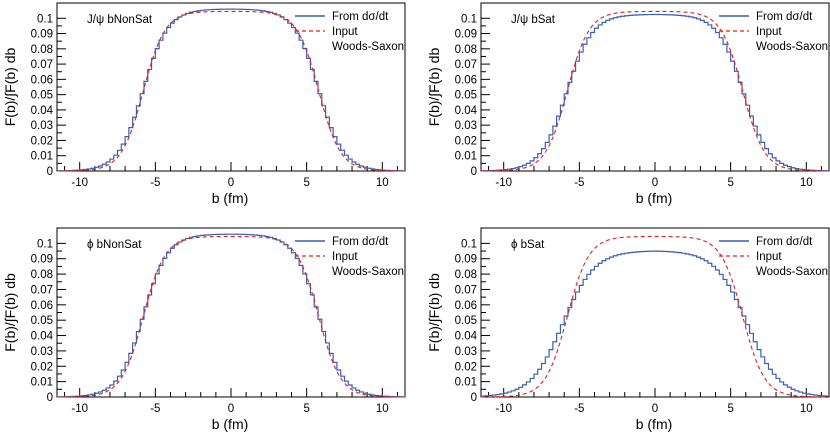  What do you see at coordinates (114, 245) in the screenshot?
I see `panel-label: ϕ bNonSat` at bounding box center [114, 245].